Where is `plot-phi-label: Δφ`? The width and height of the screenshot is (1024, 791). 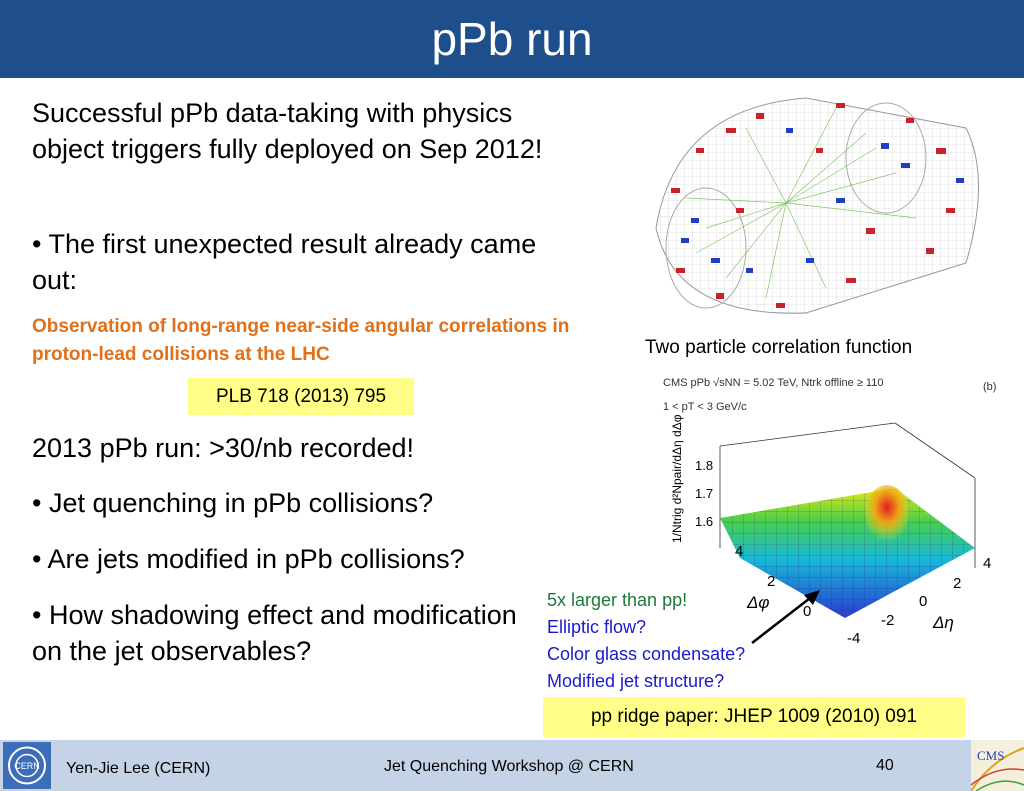
plot-phi-label: Δφ is located at coordinates (758, 602).